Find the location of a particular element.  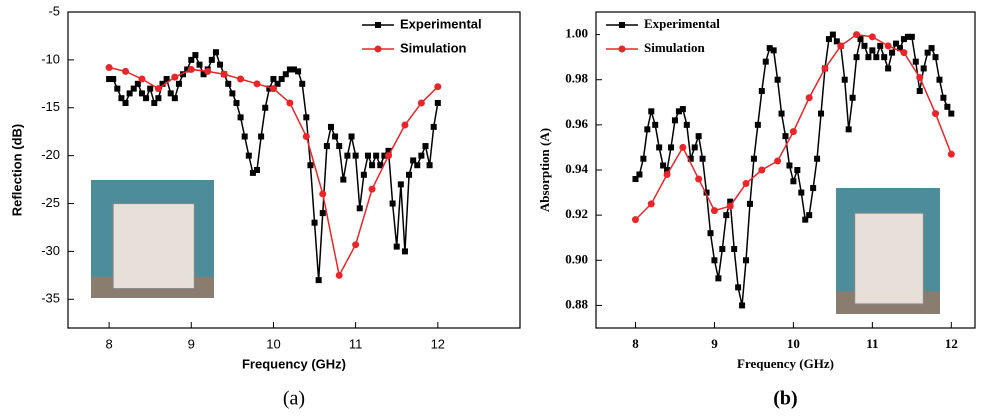

inset-sample is located at coordinates (153, 246).